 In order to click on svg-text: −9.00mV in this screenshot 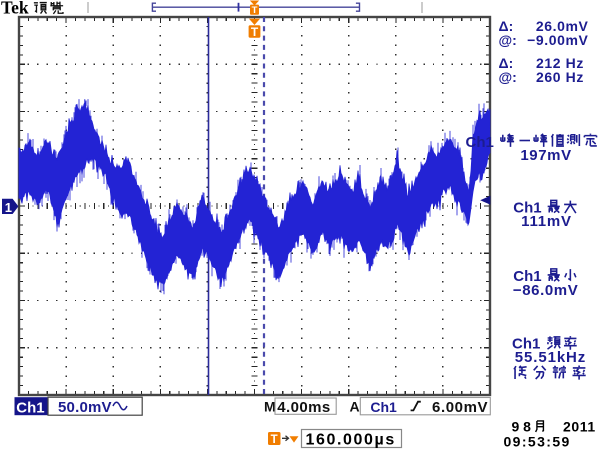, I will do `click(557, 40)`.